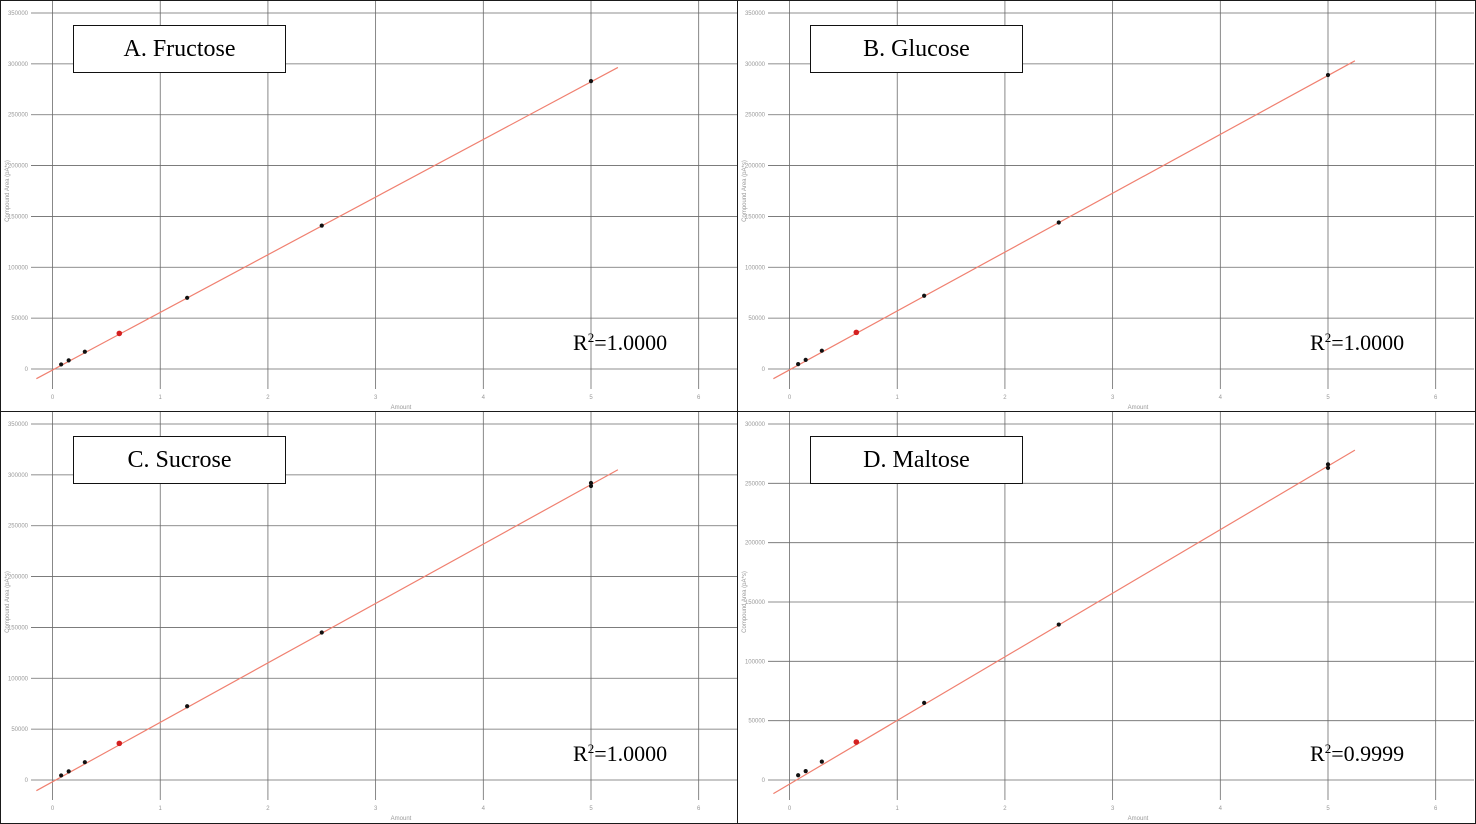 The height and width of the screenshot is (824, 1476). I want to click on chart-title: B. Glucose, so click(916, 49).